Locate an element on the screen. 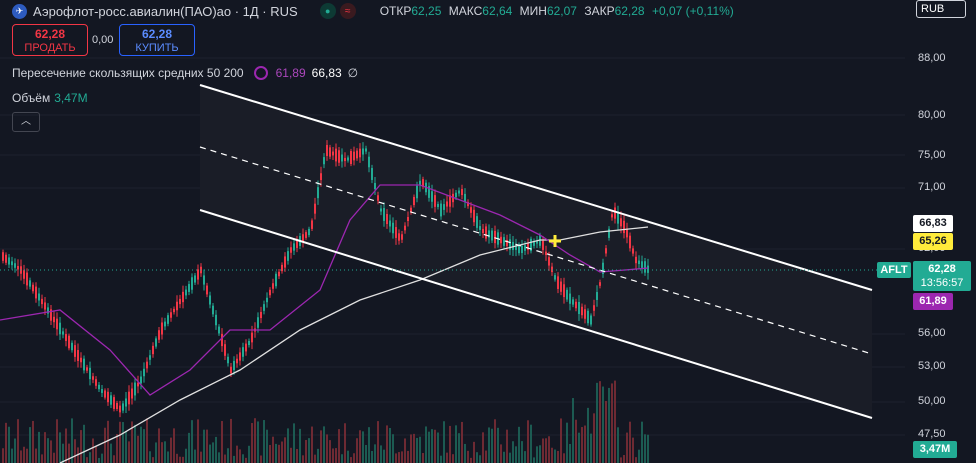 The image size is (976, 463). airplane-icon: ✈ is located at coordinates (19, 11).